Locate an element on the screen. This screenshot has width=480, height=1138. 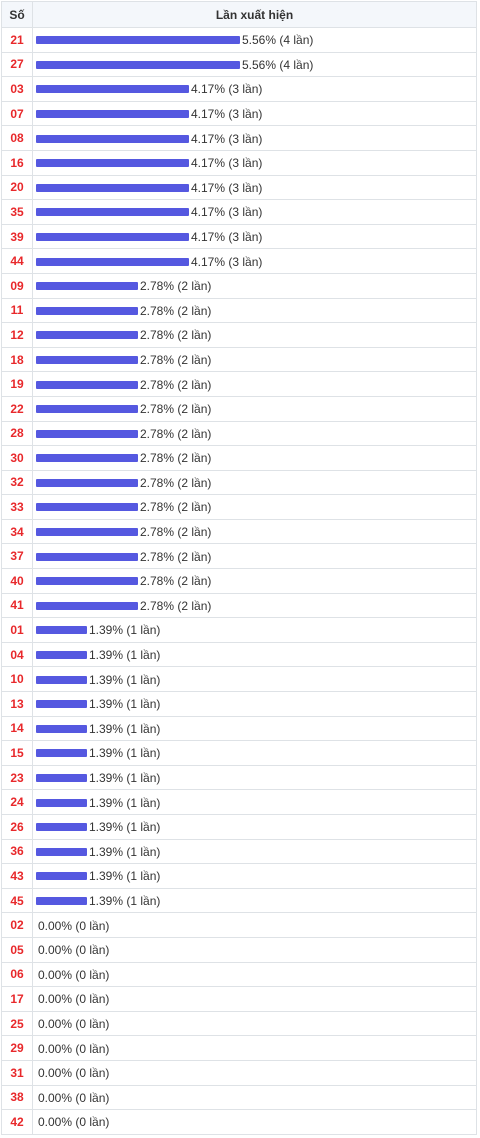
table-row: 04 1.39% (1 lần) is located at coordinates (239, 654).